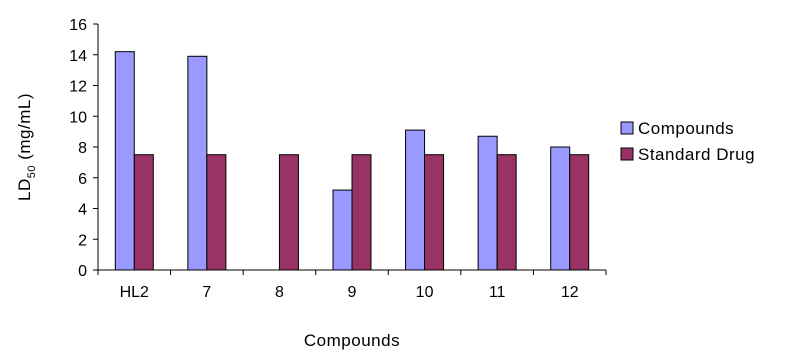  What do you see at coordinates (686, 128) in the screenshot?
I see `legend-label-compounds: Compounds` at bounding box center [686, 128].